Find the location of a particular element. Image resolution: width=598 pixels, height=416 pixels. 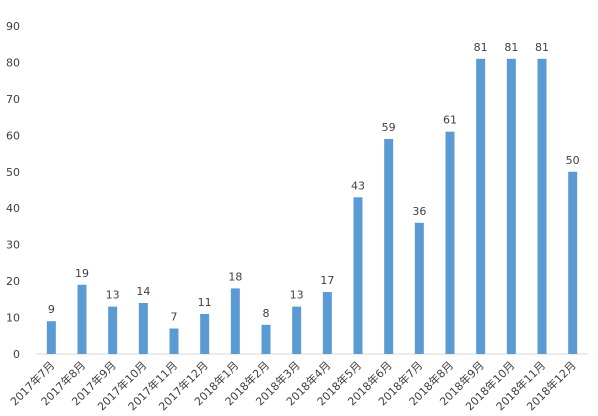

y-tick-label: 30 is located at coordinates (13, 245).